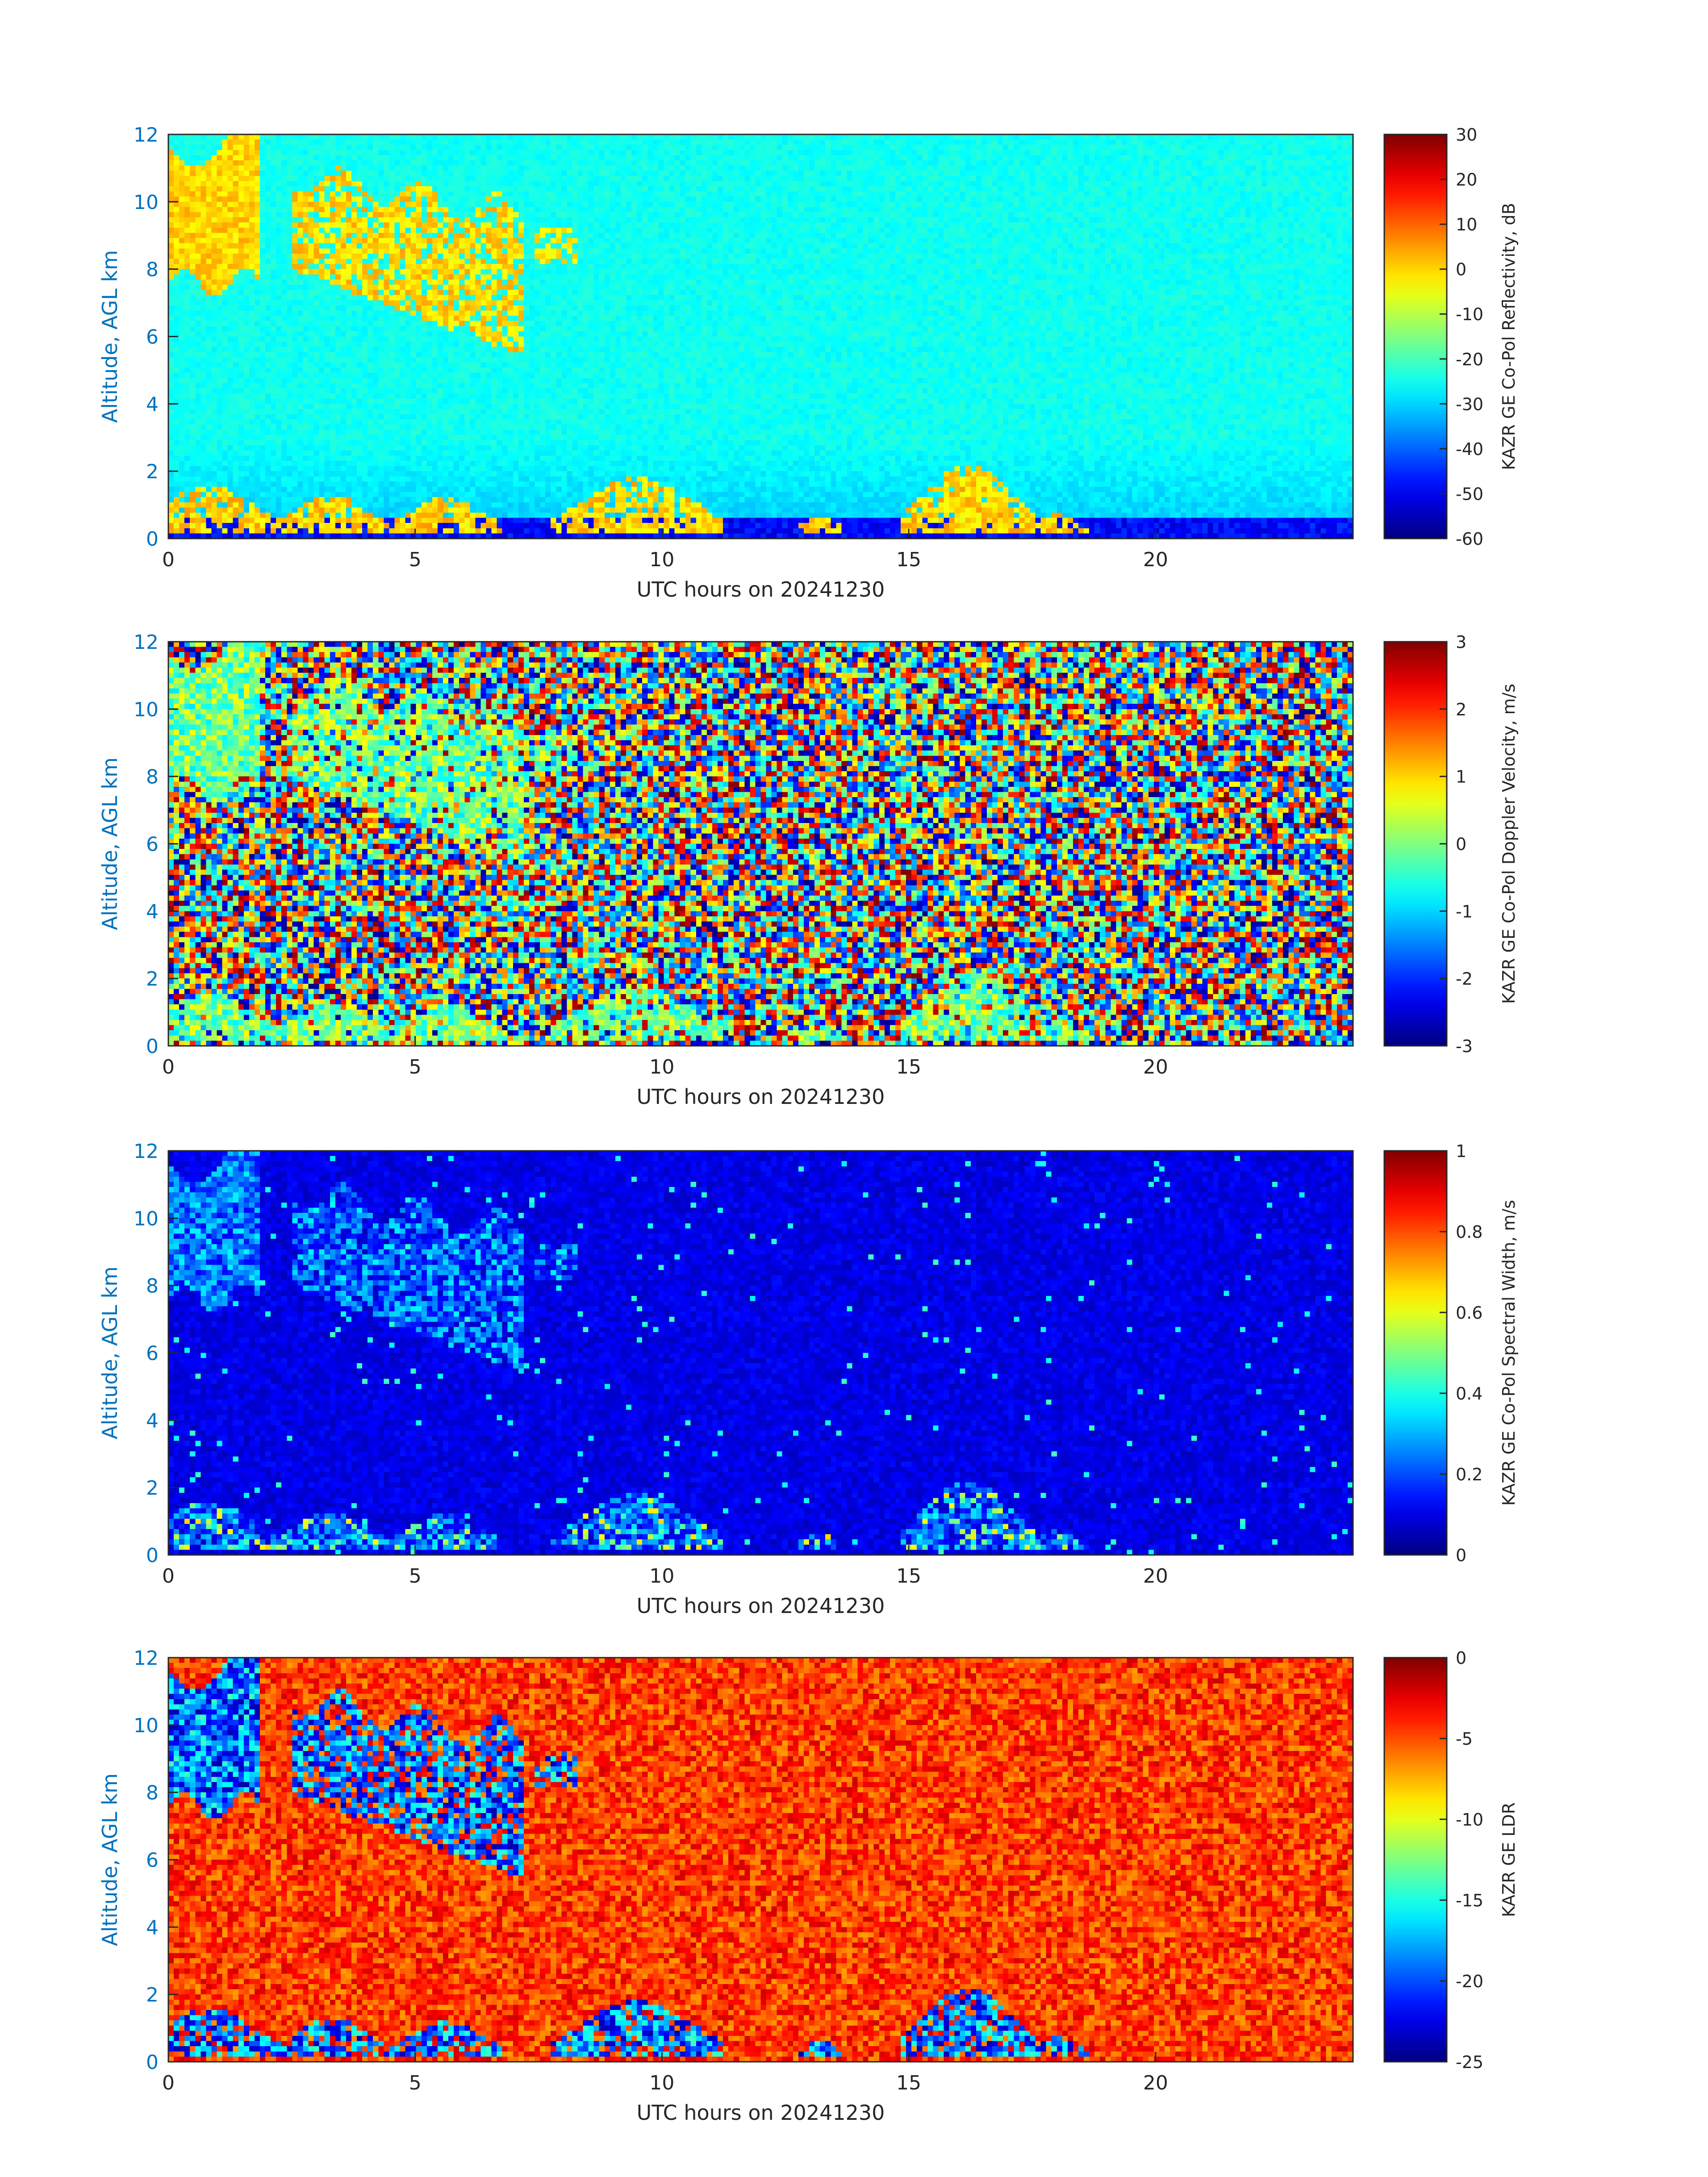 This screenshot has height=2177, width=1708. Describe the element at coordinates (1509, 844) in the screenshot. I see `colorbar-label: KAZR GE Co-Pol Doppler Velocity, m/s` at that location.